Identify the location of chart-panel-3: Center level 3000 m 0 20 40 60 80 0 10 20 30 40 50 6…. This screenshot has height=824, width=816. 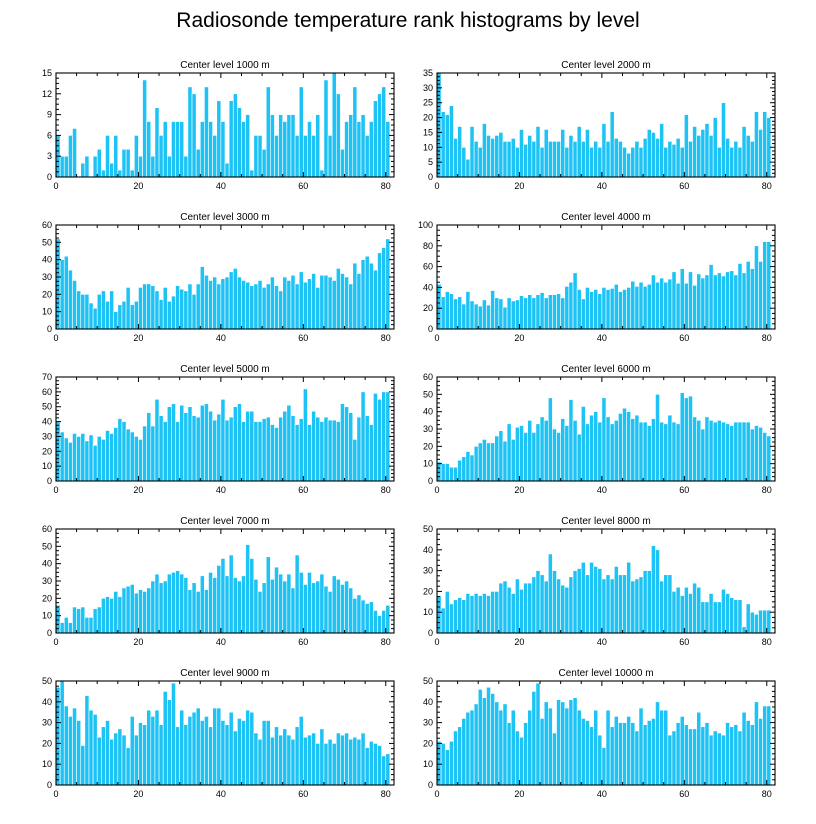
(218, 277).